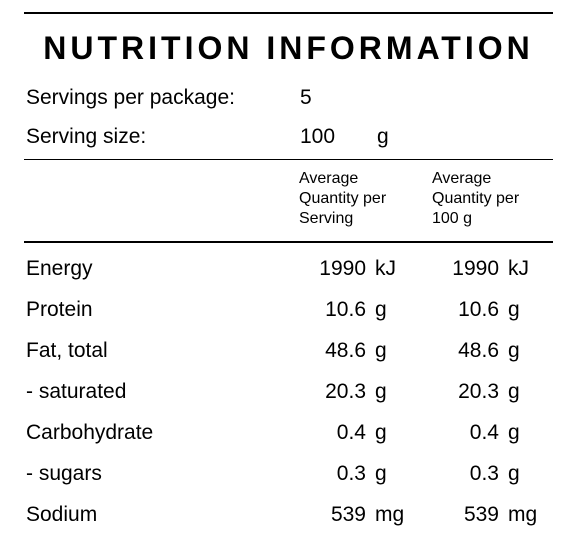 Image resolution: width=576 pixels, height=549 pixels. I want to click on nutrient-row-protein: Protein 10.6 g 10.6 g, so click(288, 309).